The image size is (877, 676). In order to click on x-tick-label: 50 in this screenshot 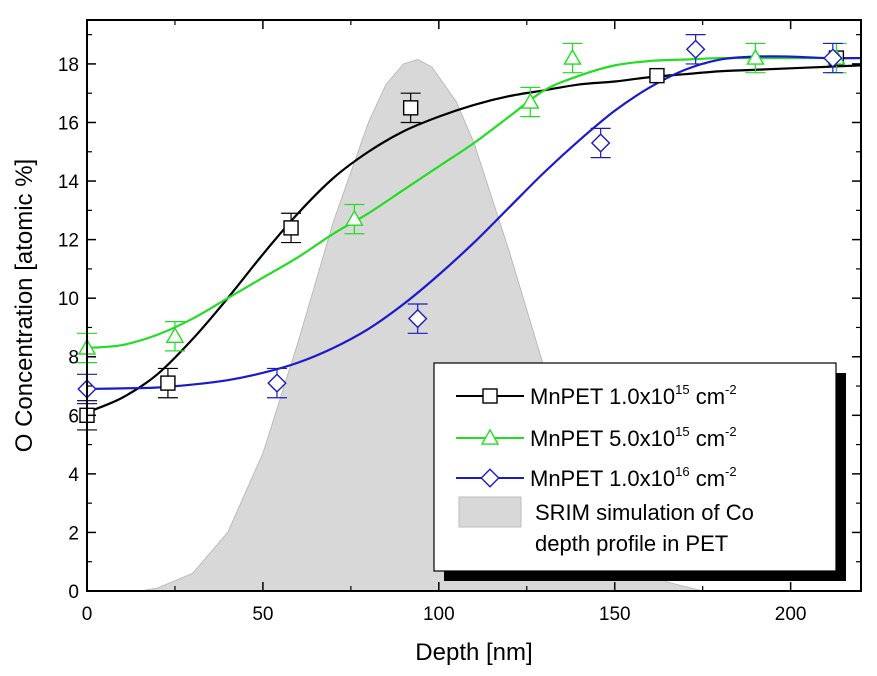, I will do `click(262, 614)`.